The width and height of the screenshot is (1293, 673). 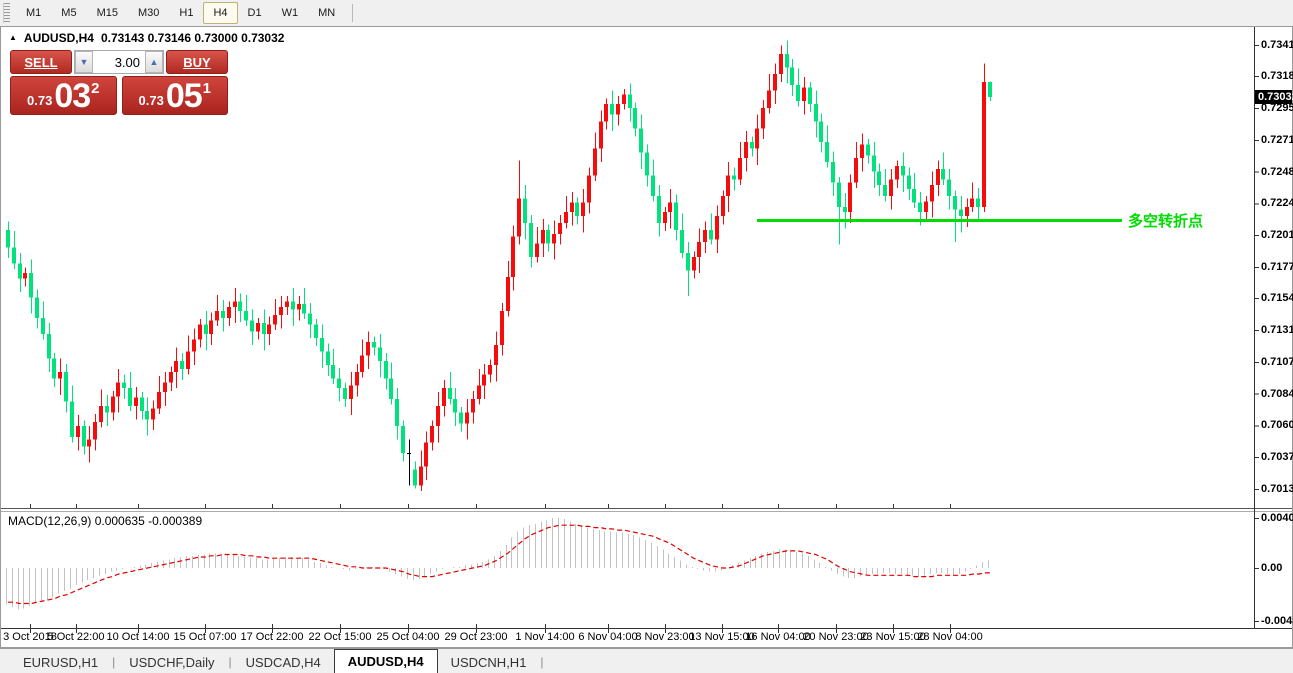 What do you see at coordinates (1277, 361) in the screenshot?
I see `price-axis-label: 0.71075` at bounding box center [1277, 361].